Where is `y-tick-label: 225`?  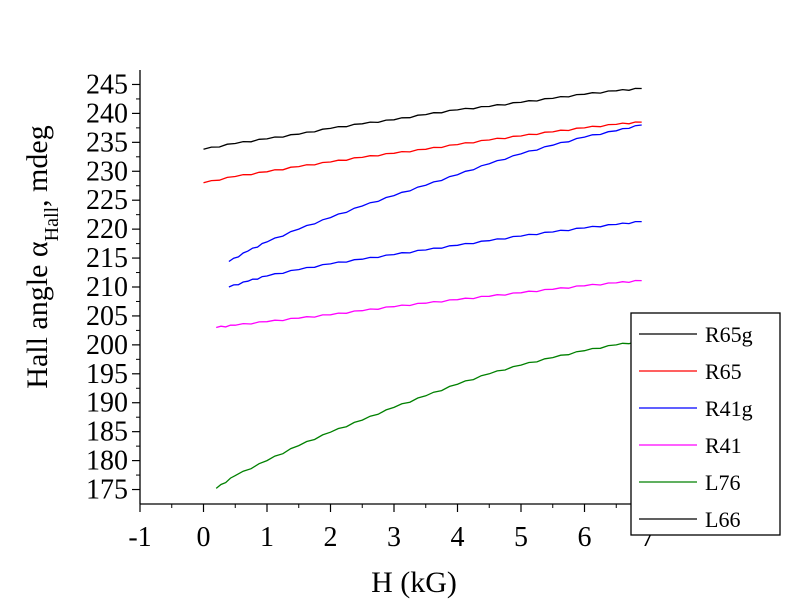 y-tick-label: 225 is located at coordinates (107, 200).